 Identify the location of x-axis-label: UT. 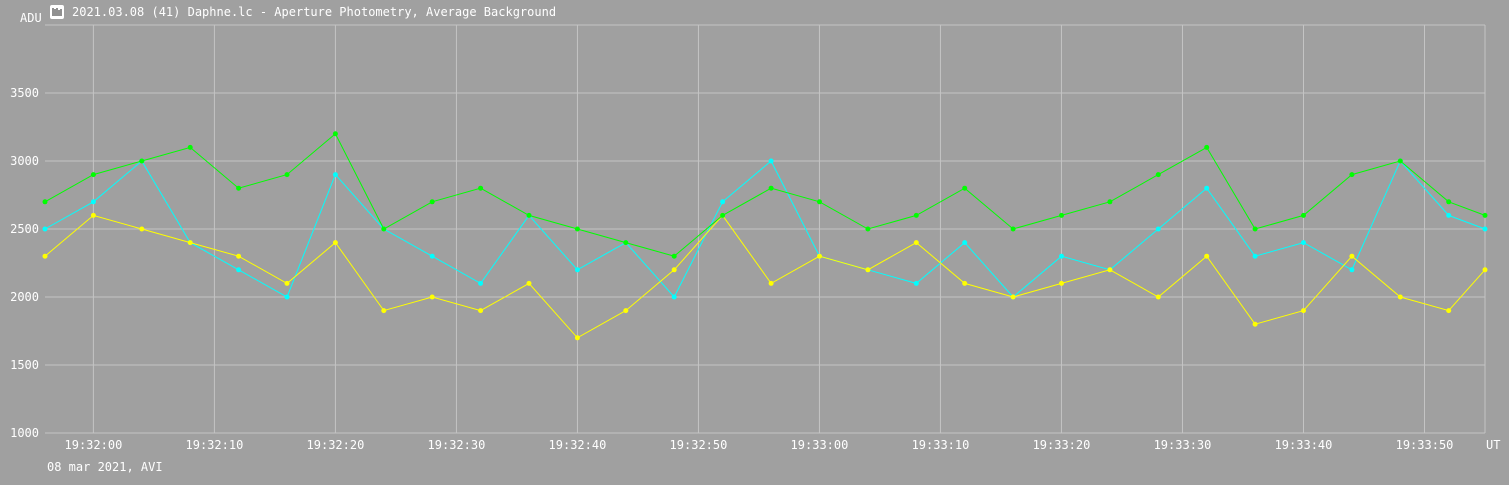
(1493, 445).